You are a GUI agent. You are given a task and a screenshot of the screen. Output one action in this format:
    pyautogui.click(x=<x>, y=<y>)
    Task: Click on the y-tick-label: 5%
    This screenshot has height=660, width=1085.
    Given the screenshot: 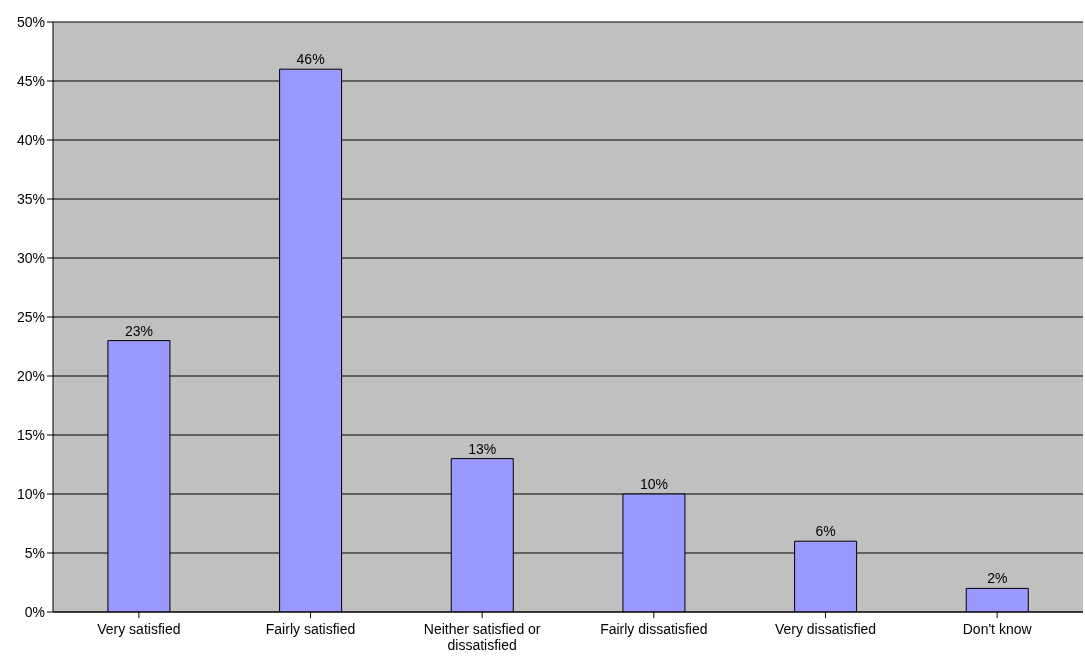 What is the action you would take?
    pyautogui.click(x=34, y=552)
    